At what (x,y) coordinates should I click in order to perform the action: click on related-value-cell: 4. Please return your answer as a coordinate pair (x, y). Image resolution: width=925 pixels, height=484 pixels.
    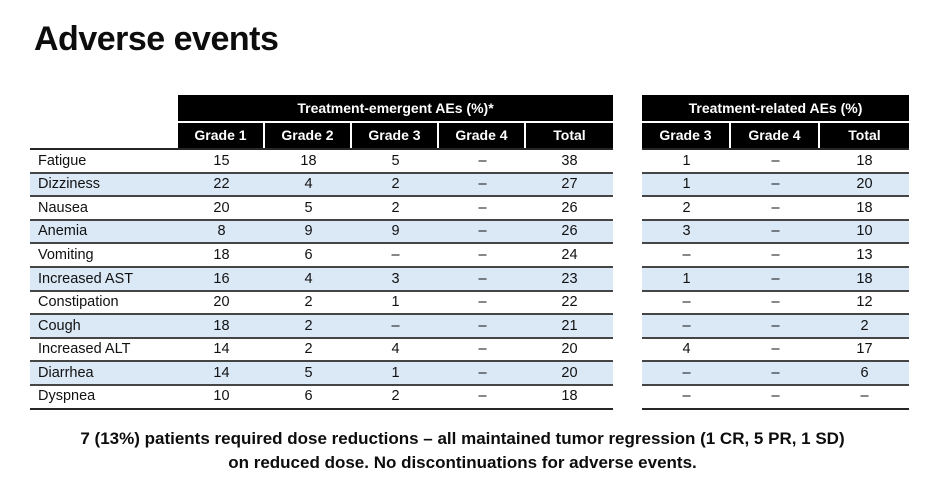
    Looking at the image, I should click on (686, 349).